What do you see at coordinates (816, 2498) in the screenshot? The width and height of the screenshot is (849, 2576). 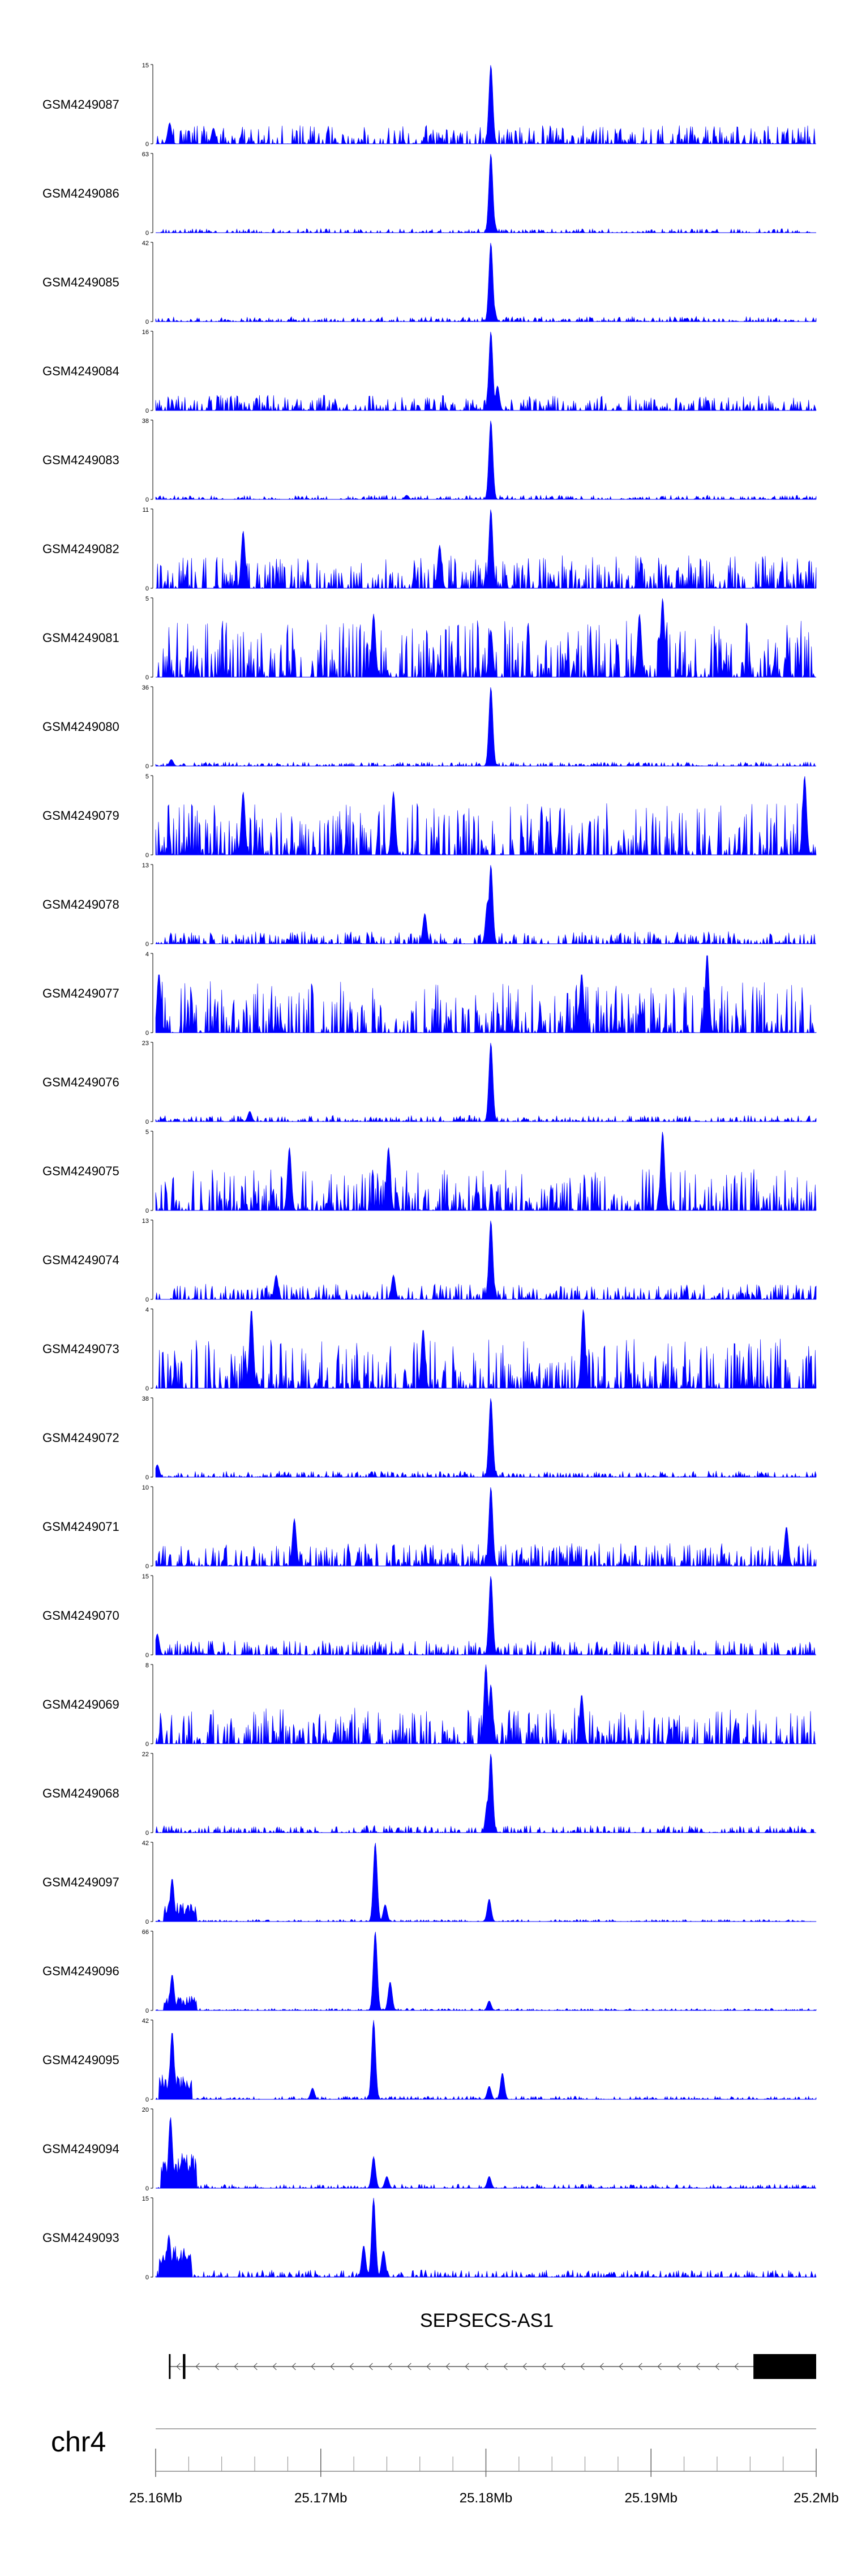 I see `axis-tick-label: 25.2Mb` at bounding box center [816, 2498].